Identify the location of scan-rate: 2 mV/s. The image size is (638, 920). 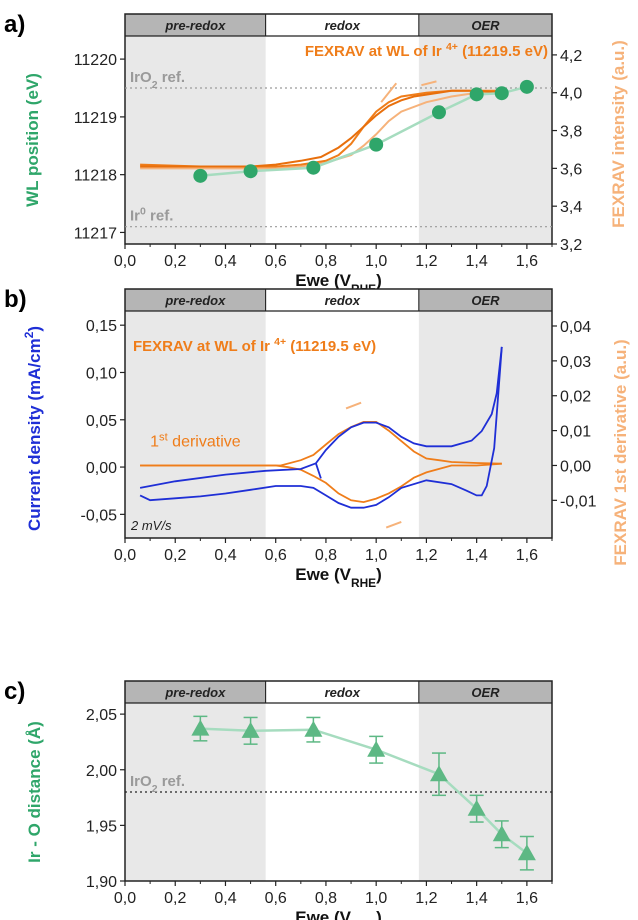
(151, 525).